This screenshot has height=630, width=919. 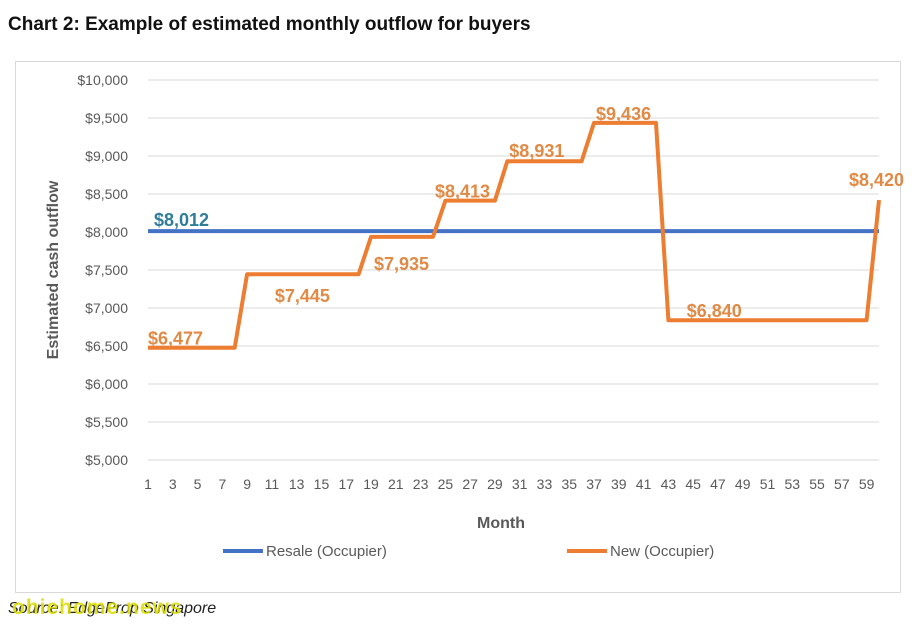 What do you see at coordinates (396, 484) in the screenshot?
I see `x-tick-label: 21` at bounding box center [396, 484].